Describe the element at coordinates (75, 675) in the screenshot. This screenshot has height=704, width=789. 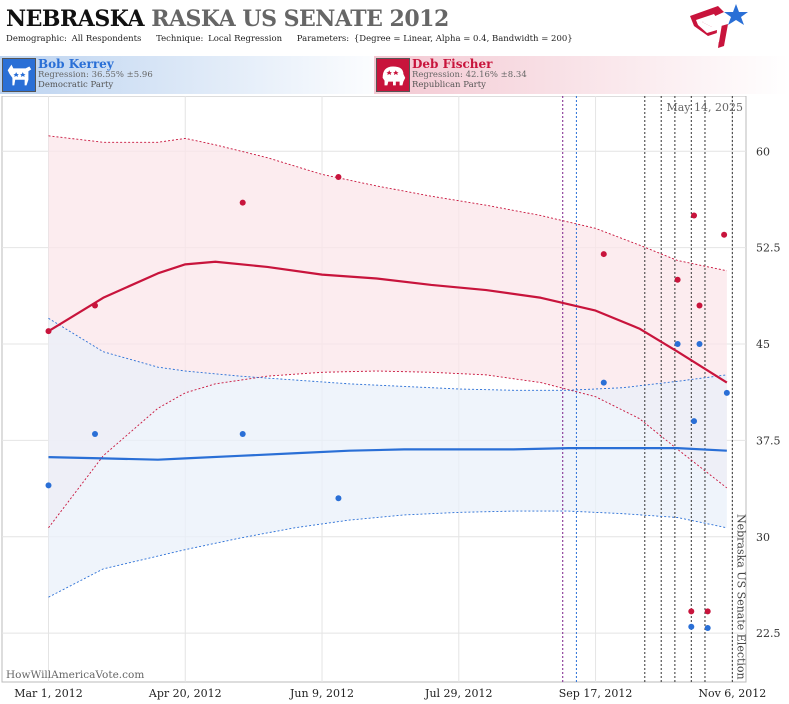
I see `watermark: HowWillAmericaVote.com` at that location.